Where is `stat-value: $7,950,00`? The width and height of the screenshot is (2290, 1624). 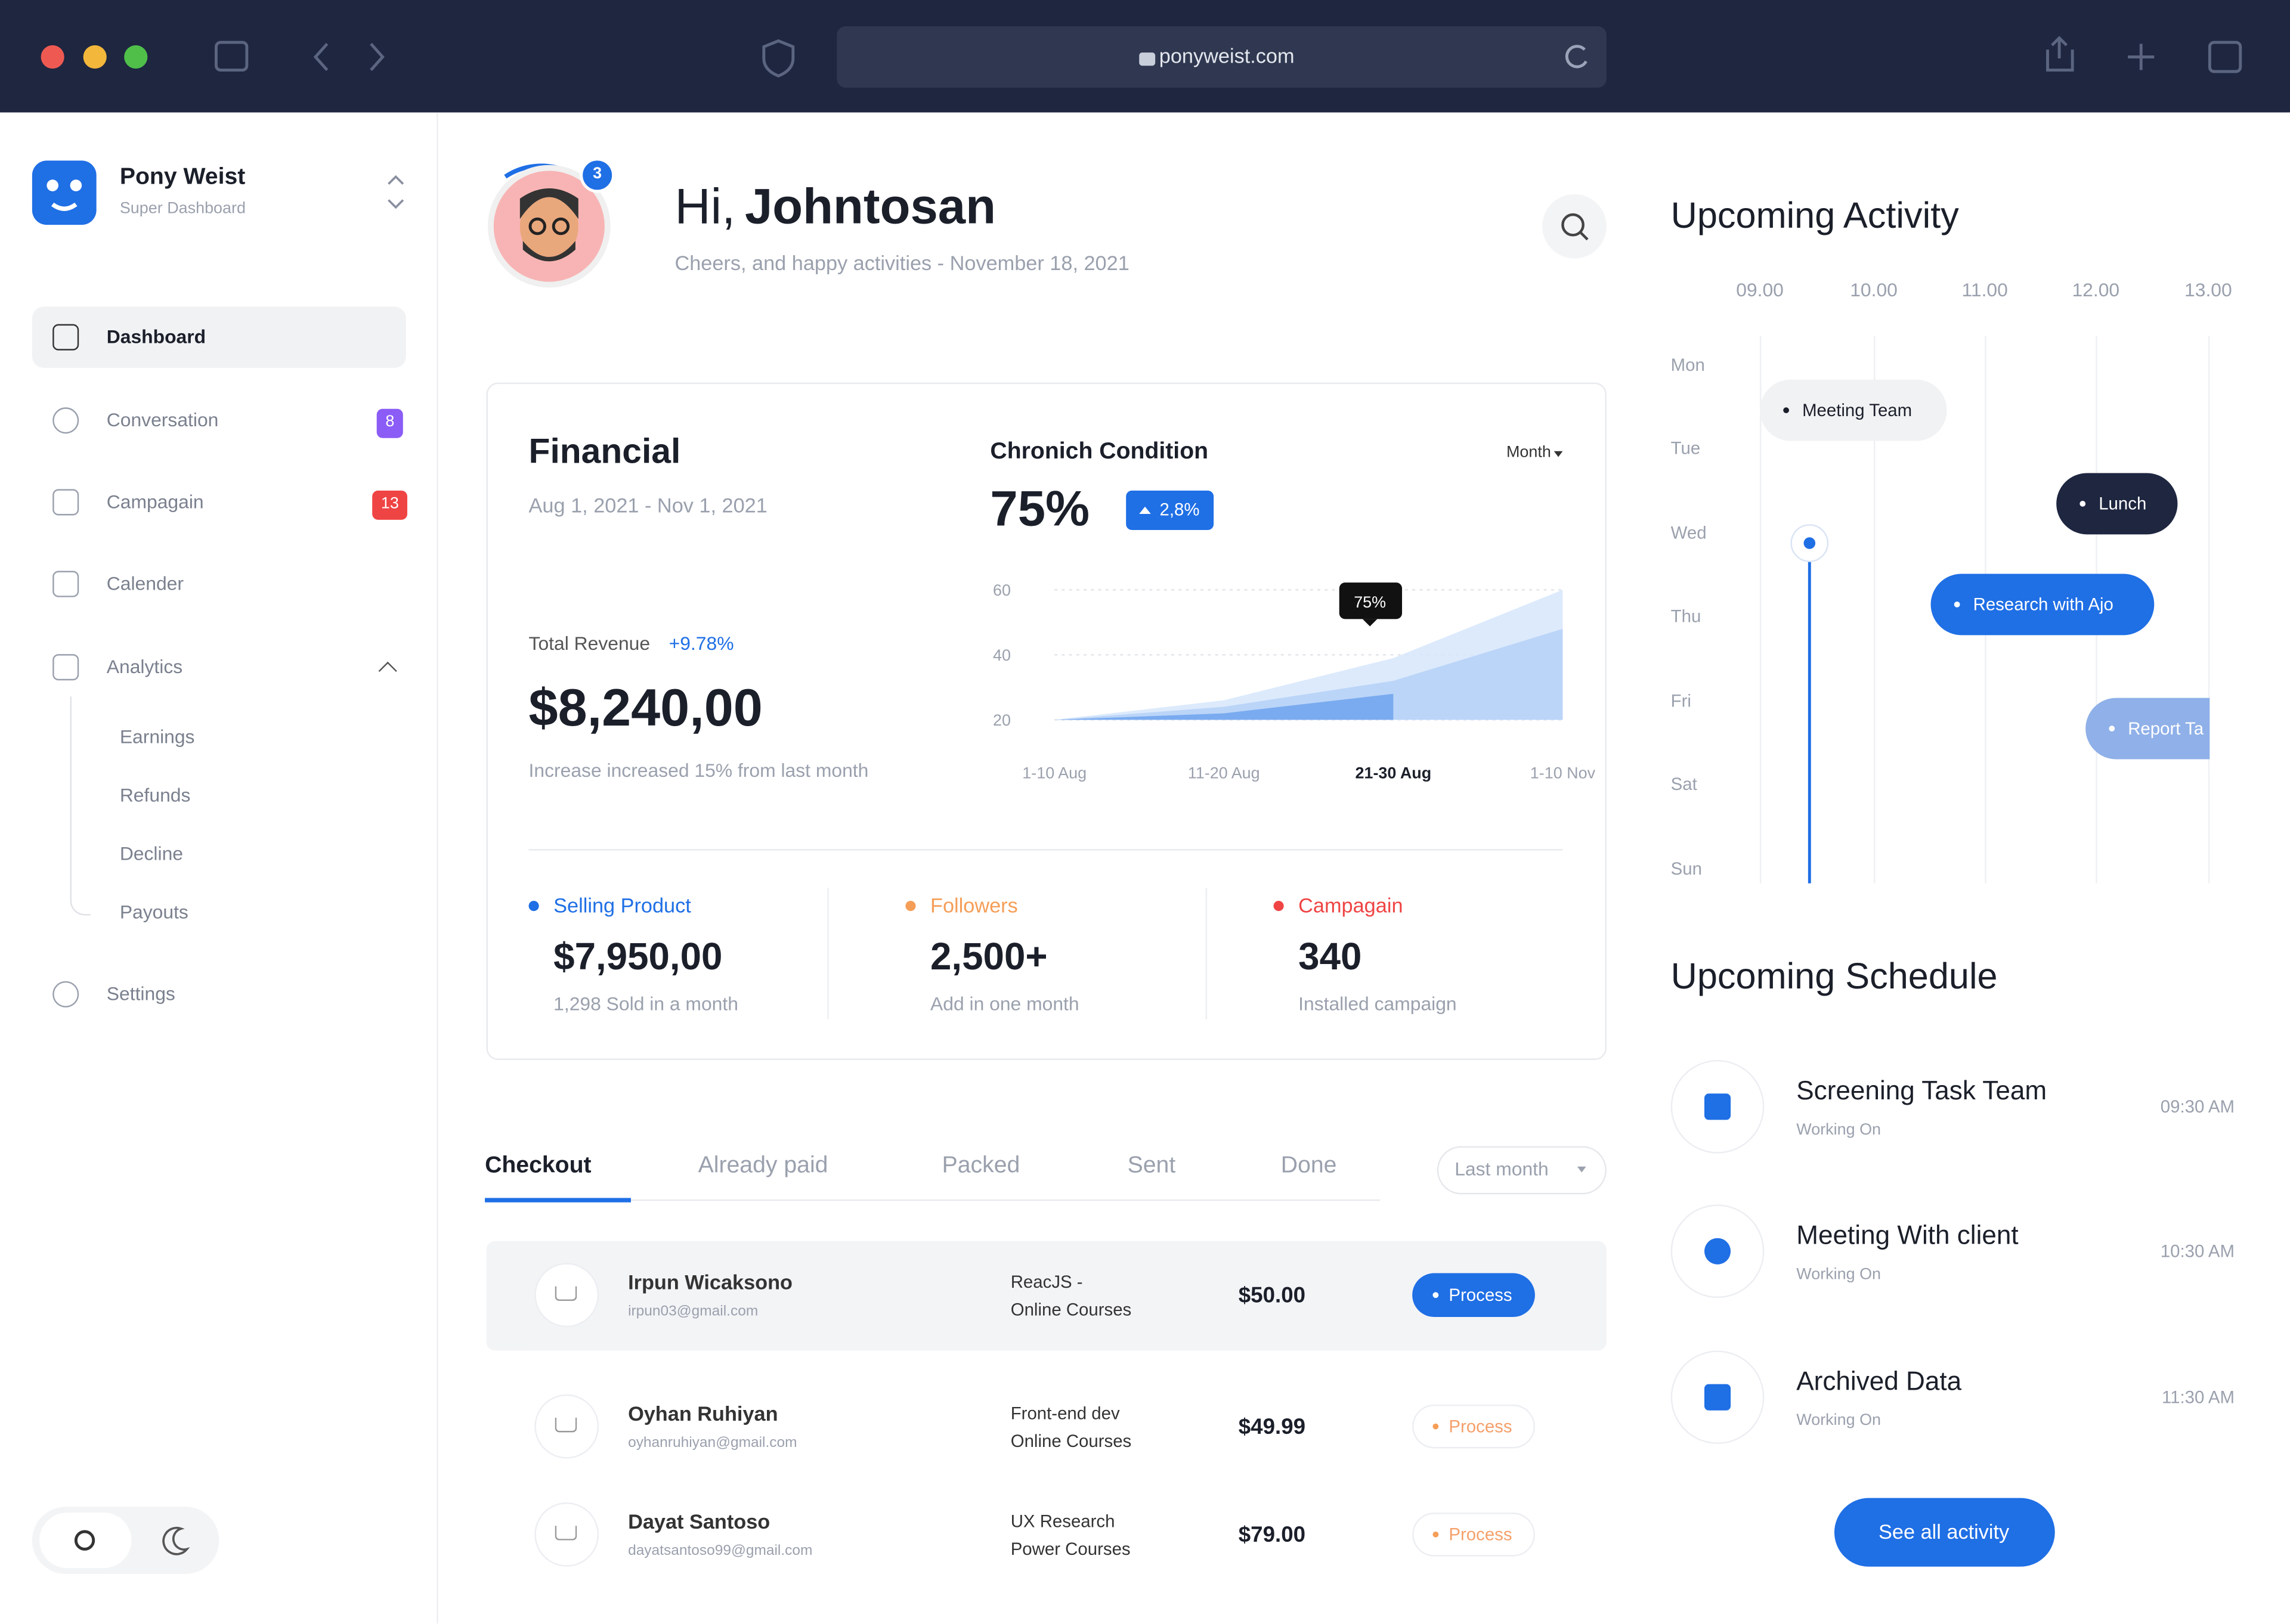
stat-value: $7,950,00 is located at coordinates (638, 956).